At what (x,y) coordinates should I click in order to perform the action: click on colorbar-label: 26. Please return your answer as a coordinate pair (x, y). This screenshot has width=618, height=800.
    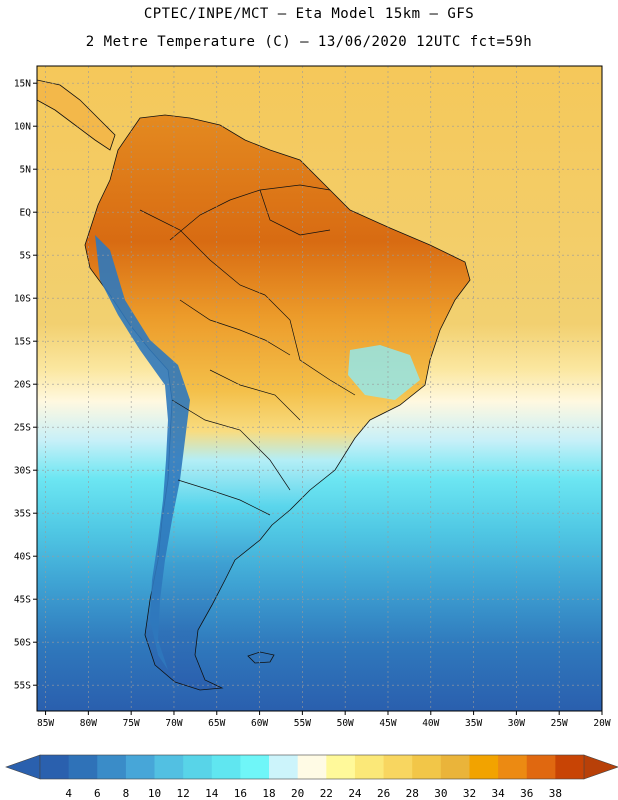
    Looking at the image, I should click on (383, 793).